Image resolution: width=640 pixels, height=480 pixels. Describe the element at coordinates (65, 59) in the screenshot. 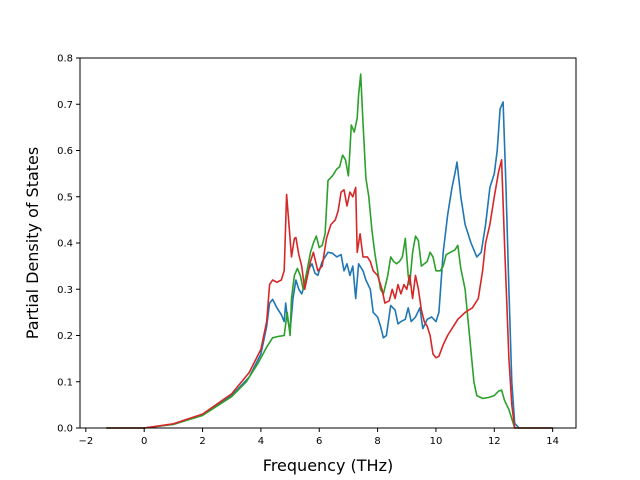

I see `y-tick-label: 0.8` at that location.